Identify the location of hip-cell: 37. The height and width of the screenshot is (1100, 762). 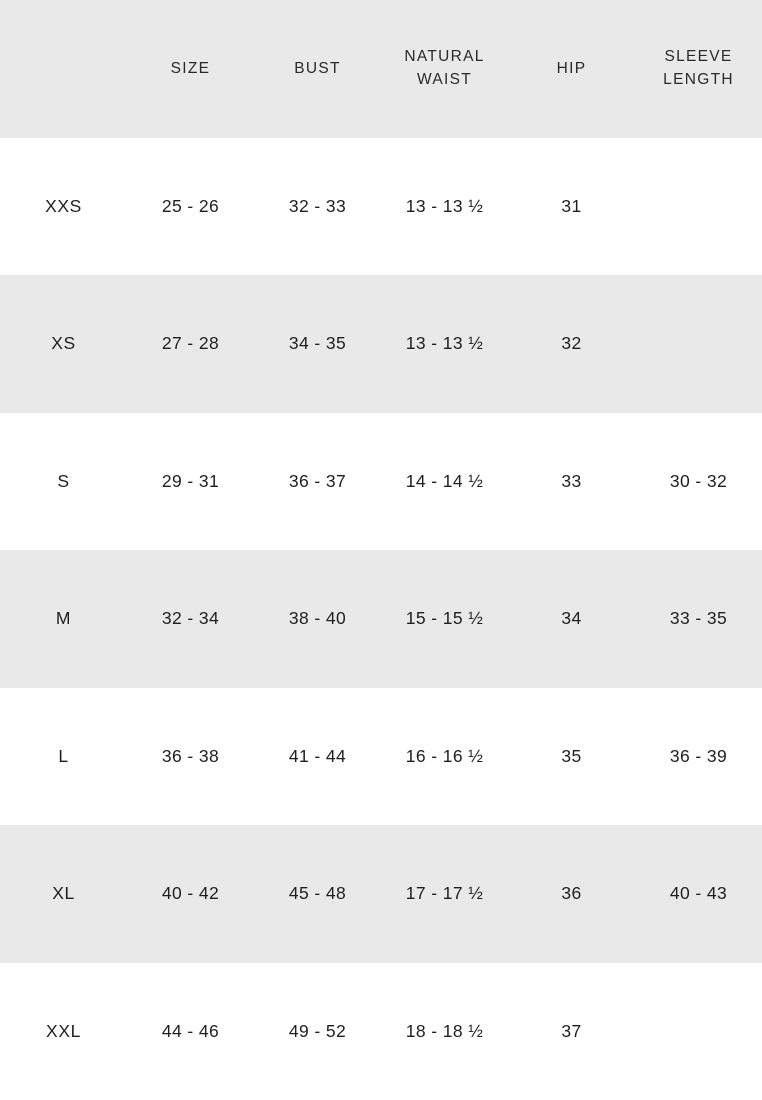
(571, 1030).